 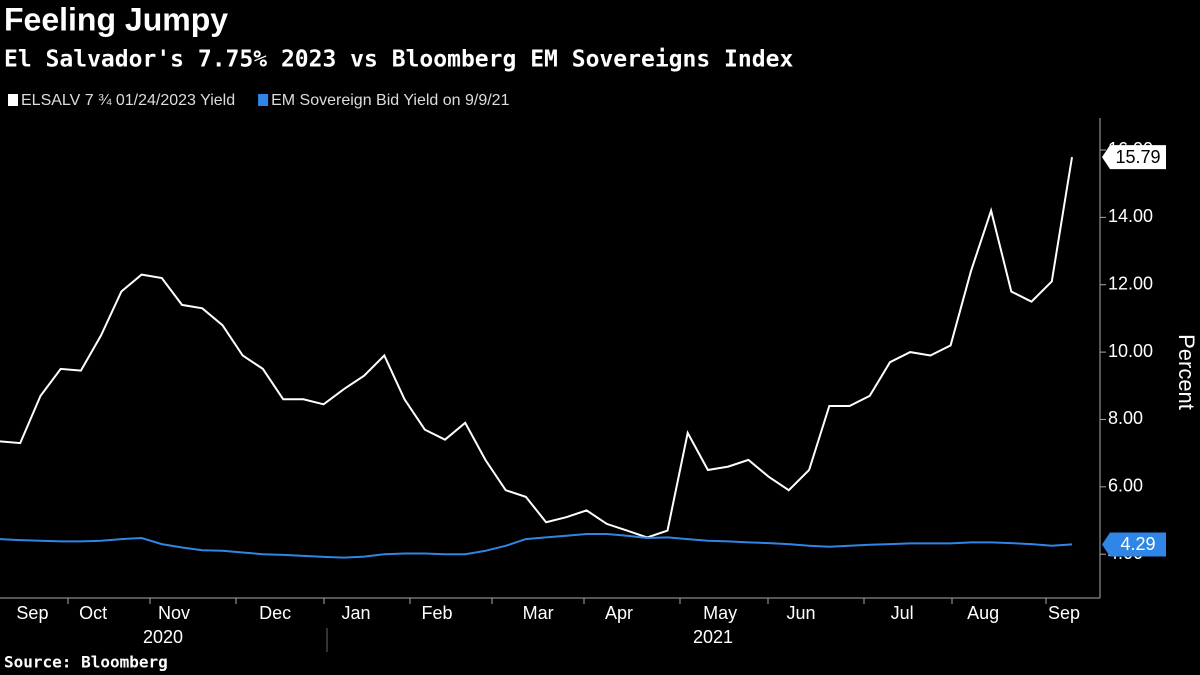 I want to click on x-tick-label: Jul, so click(x=902, y=613).